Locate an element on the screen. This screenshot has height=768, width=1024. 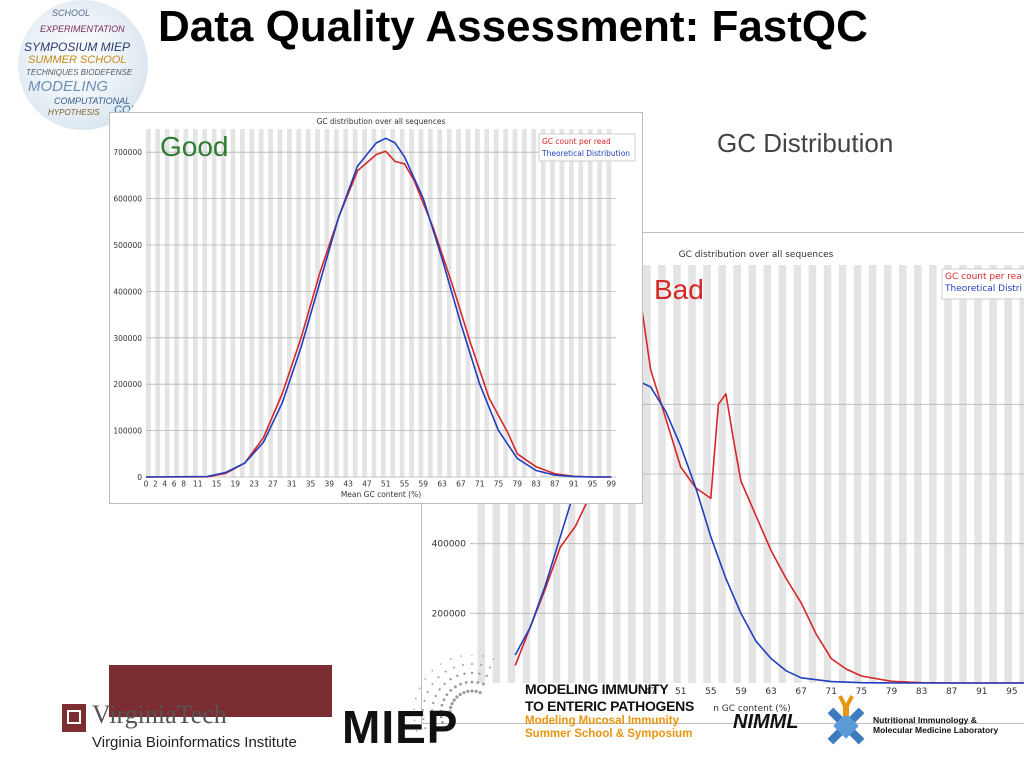
badge-word: SUMMER SCHOOL is located at coordinates (77, 60).